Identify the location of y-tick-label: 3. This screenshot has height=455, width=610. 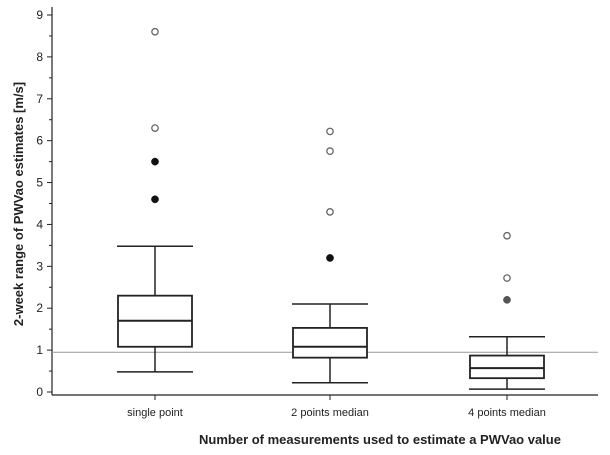
(39, 266).